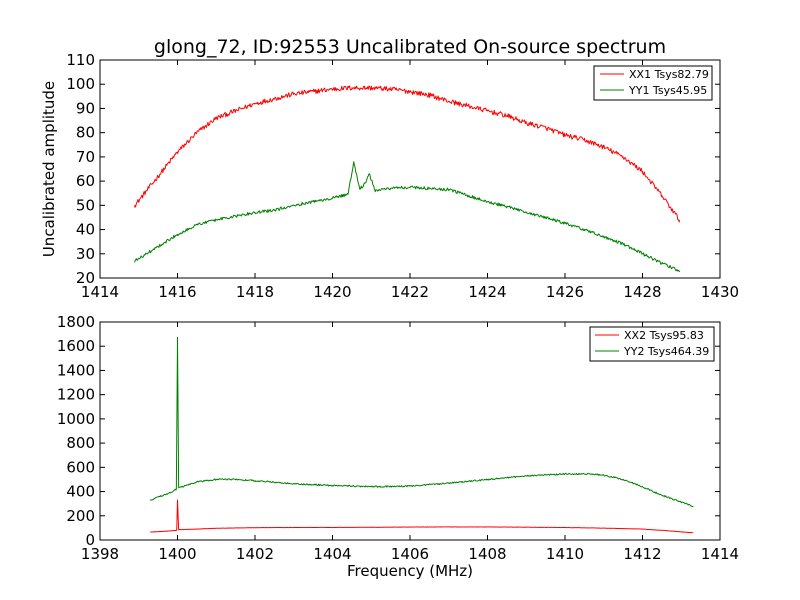 The image size is (800, 600). Describe the element at coordinates (85, 254) in the screenshot. I see `top-y-tick-label: 30` at that location.